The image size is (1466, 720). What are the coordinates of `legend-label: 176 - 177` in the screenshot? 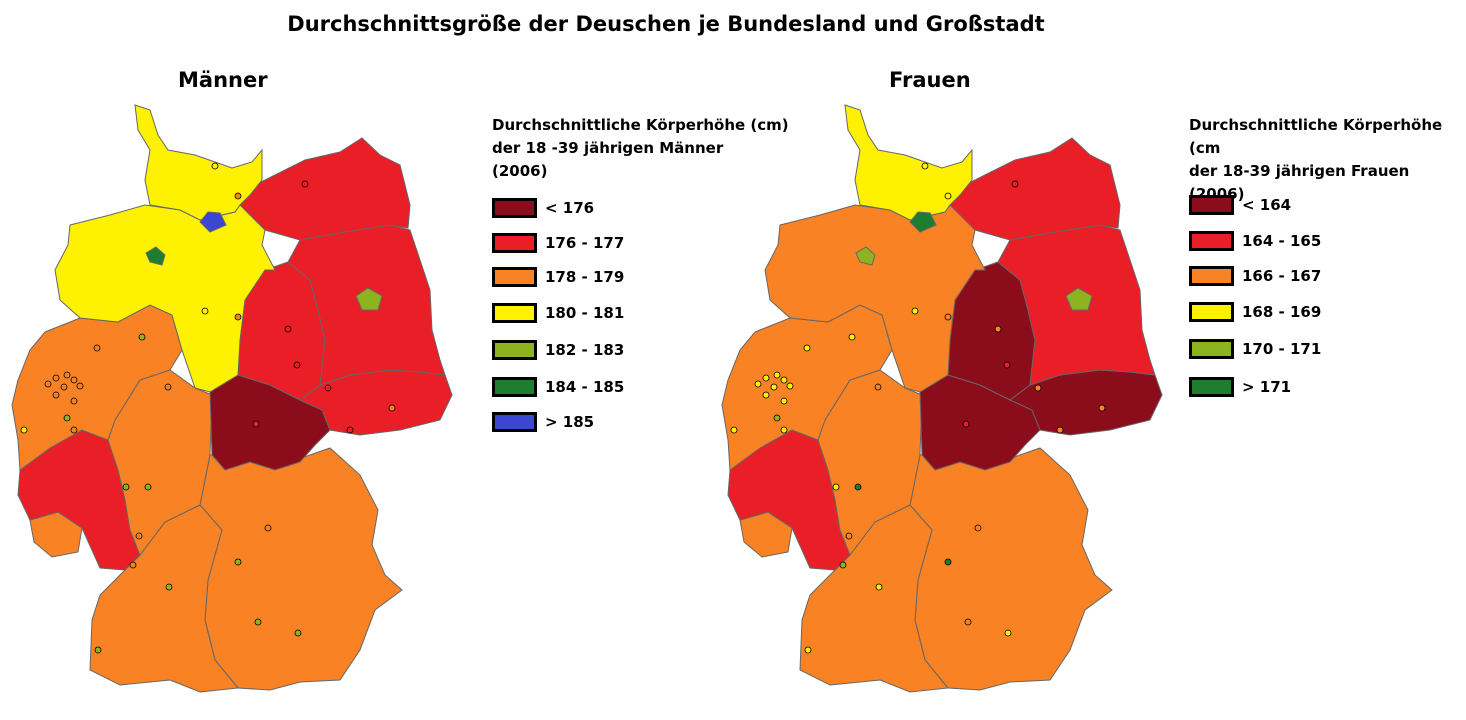 It's located at (585, 242).